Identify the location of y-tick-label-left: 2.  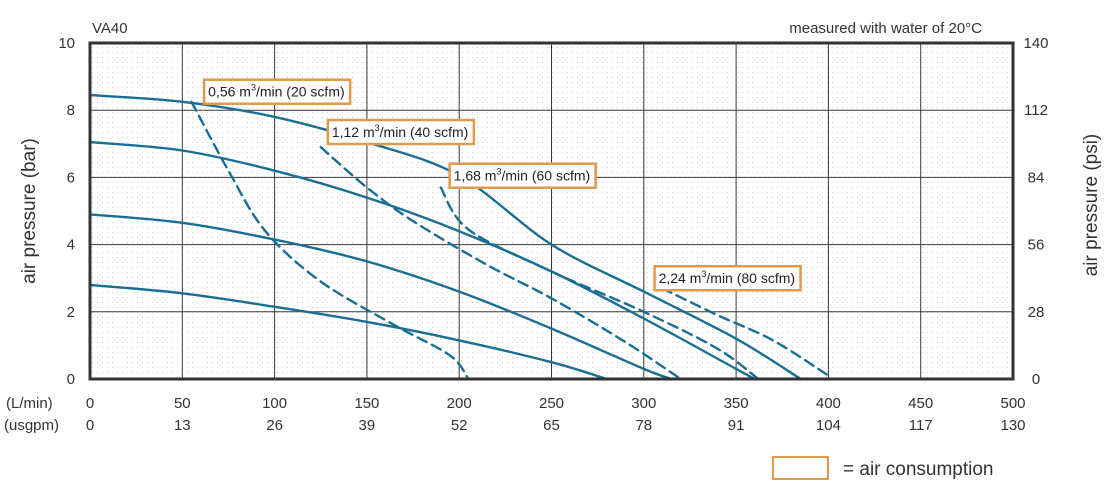
(71, 312).